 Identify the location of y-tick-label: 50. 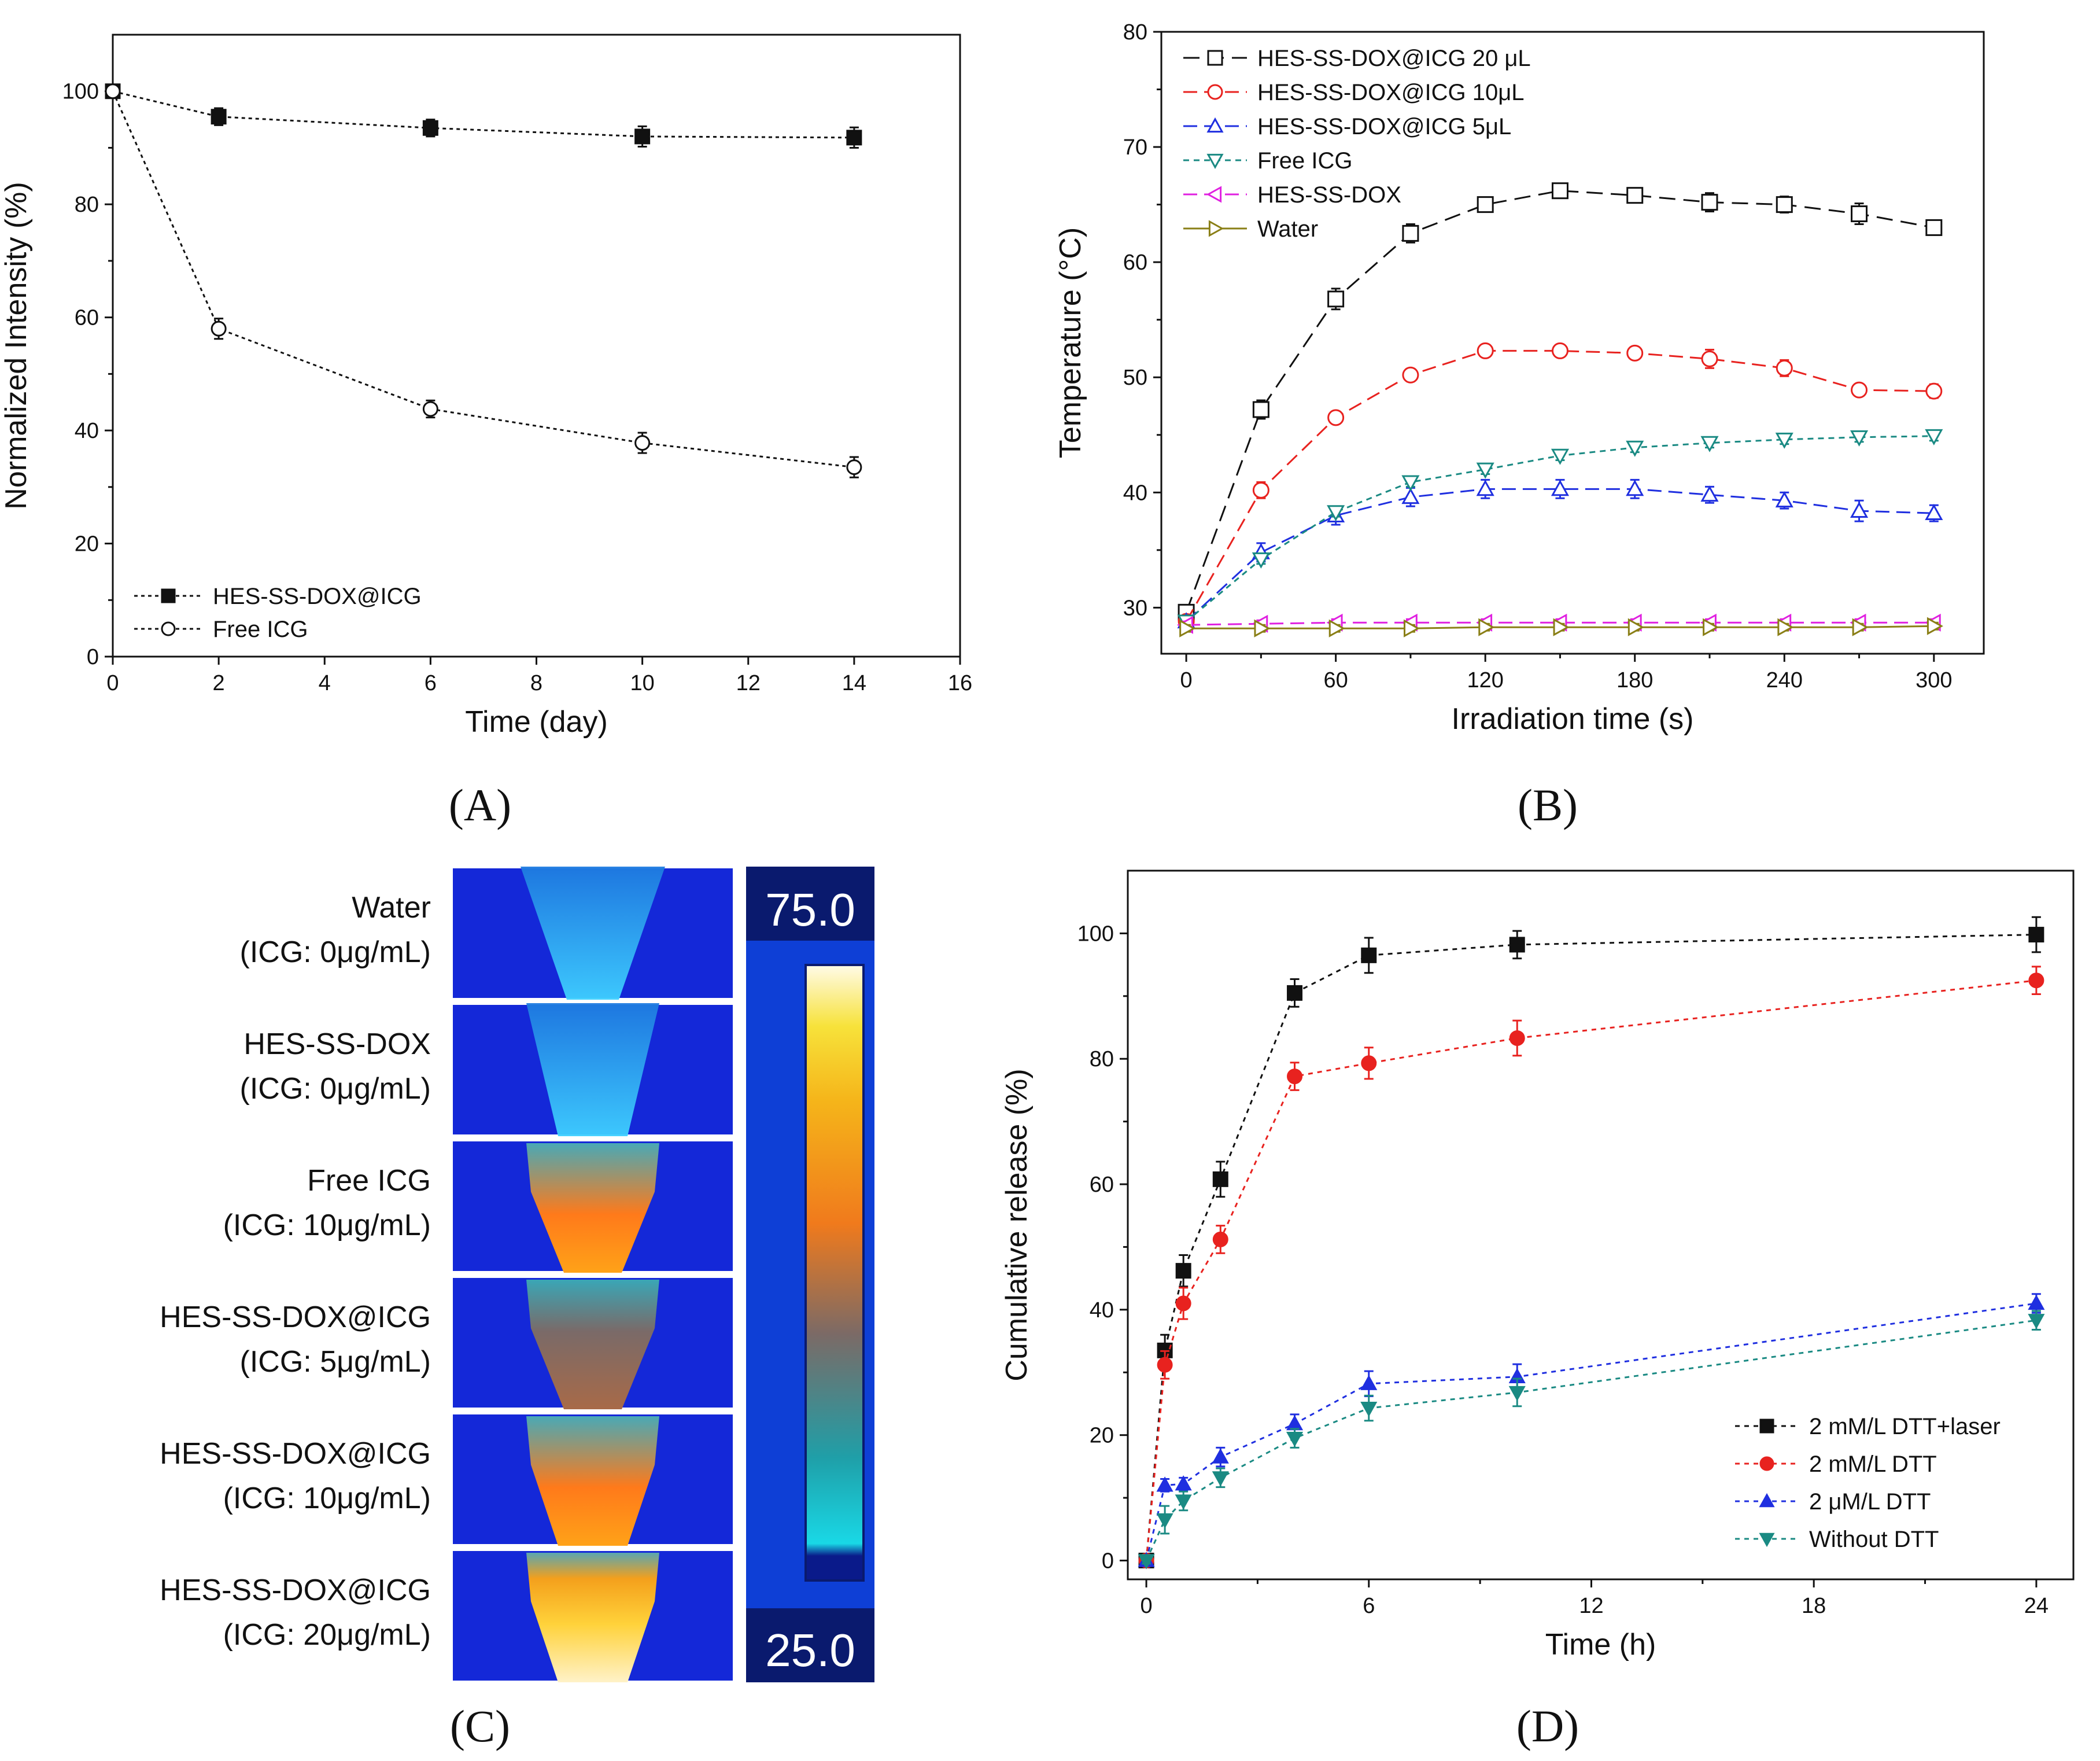
(1135, 378).